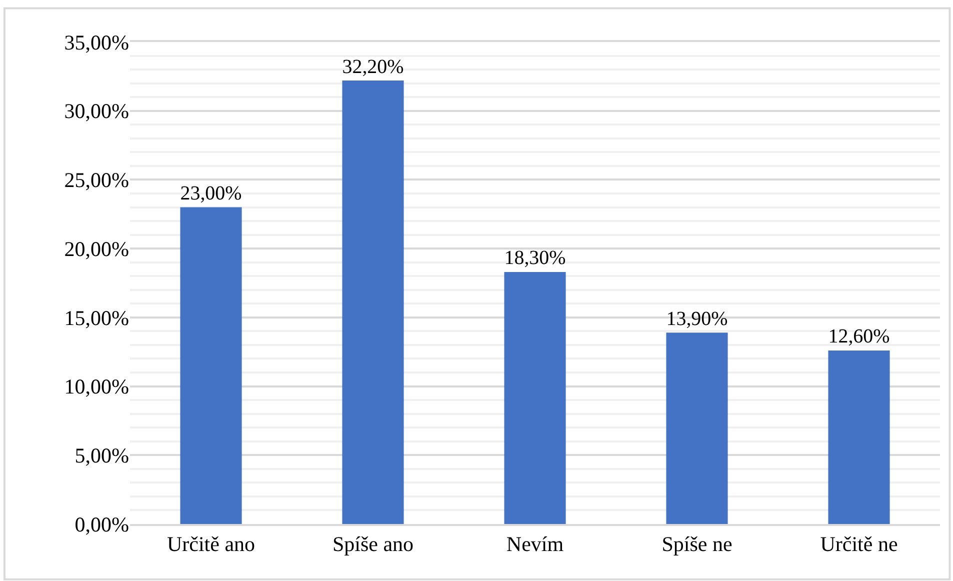  Describe the element at coordinates (96, 42) in the screenshot. I see `y-tick-label: 35,00%` at that location.